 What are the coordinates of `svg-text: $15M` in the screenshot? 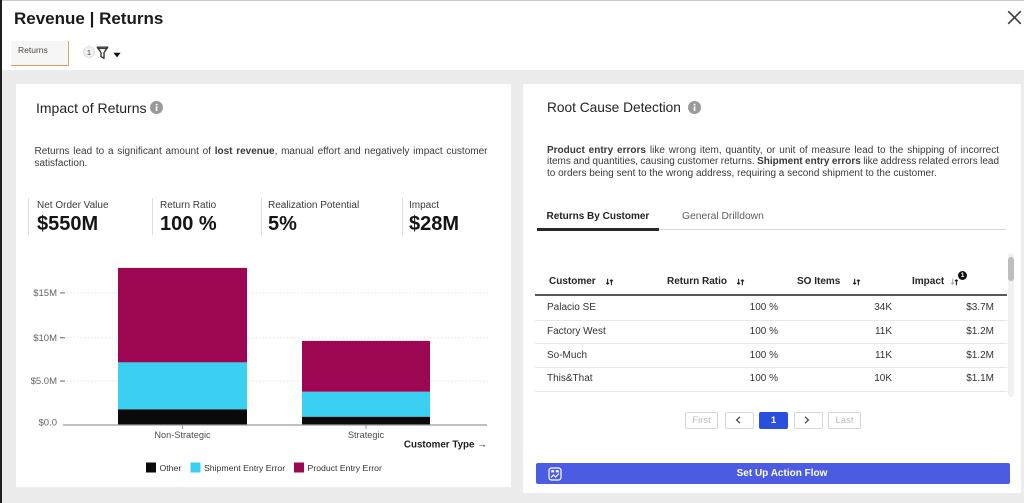 It's located at (45, 293).